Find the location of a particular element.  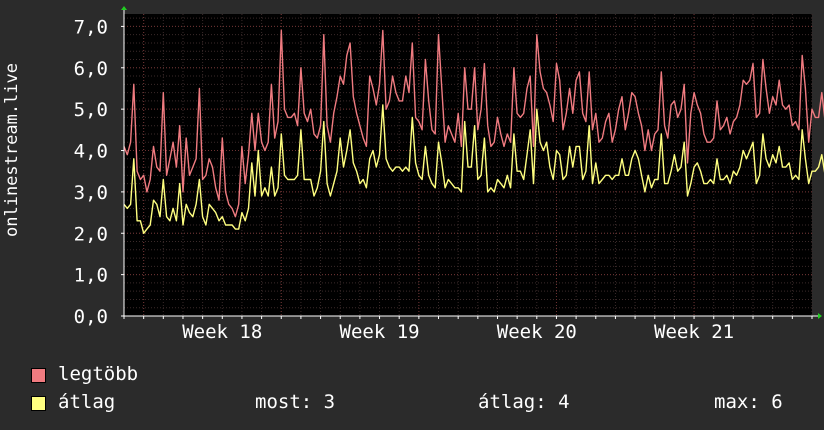

legend-label-max: legtöbb is located at coordinates (98, 374).